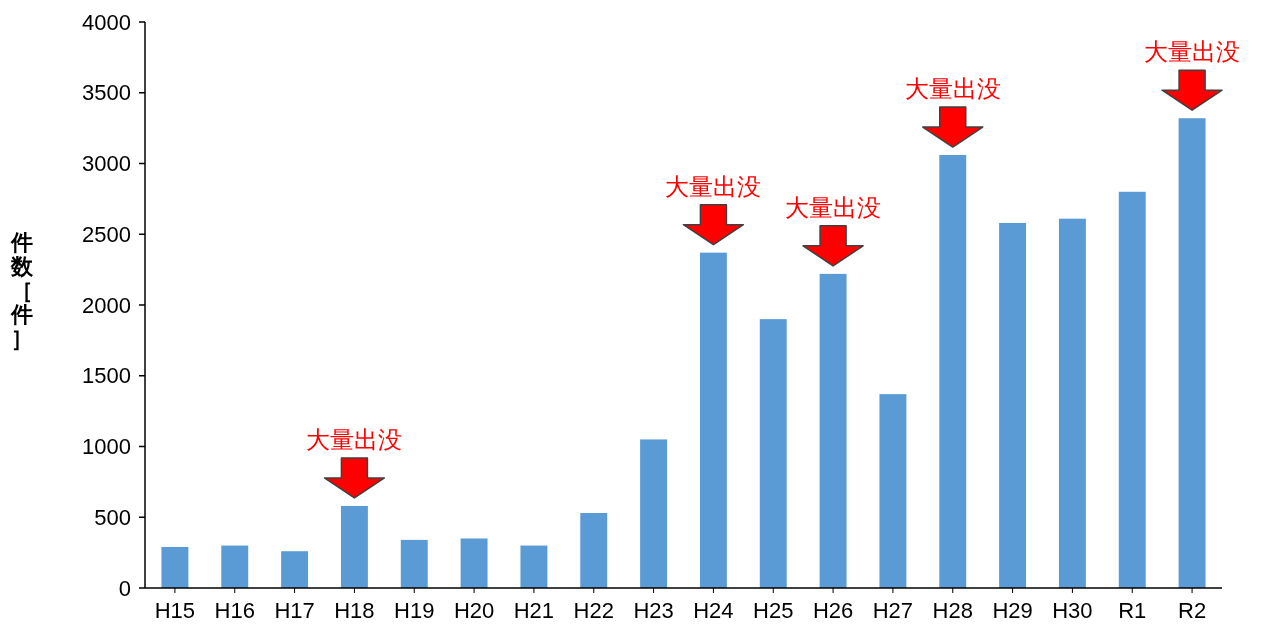 This screenshot has width=1264, height=636. I want to click on x-tick-label: H20, so click(474, 610).